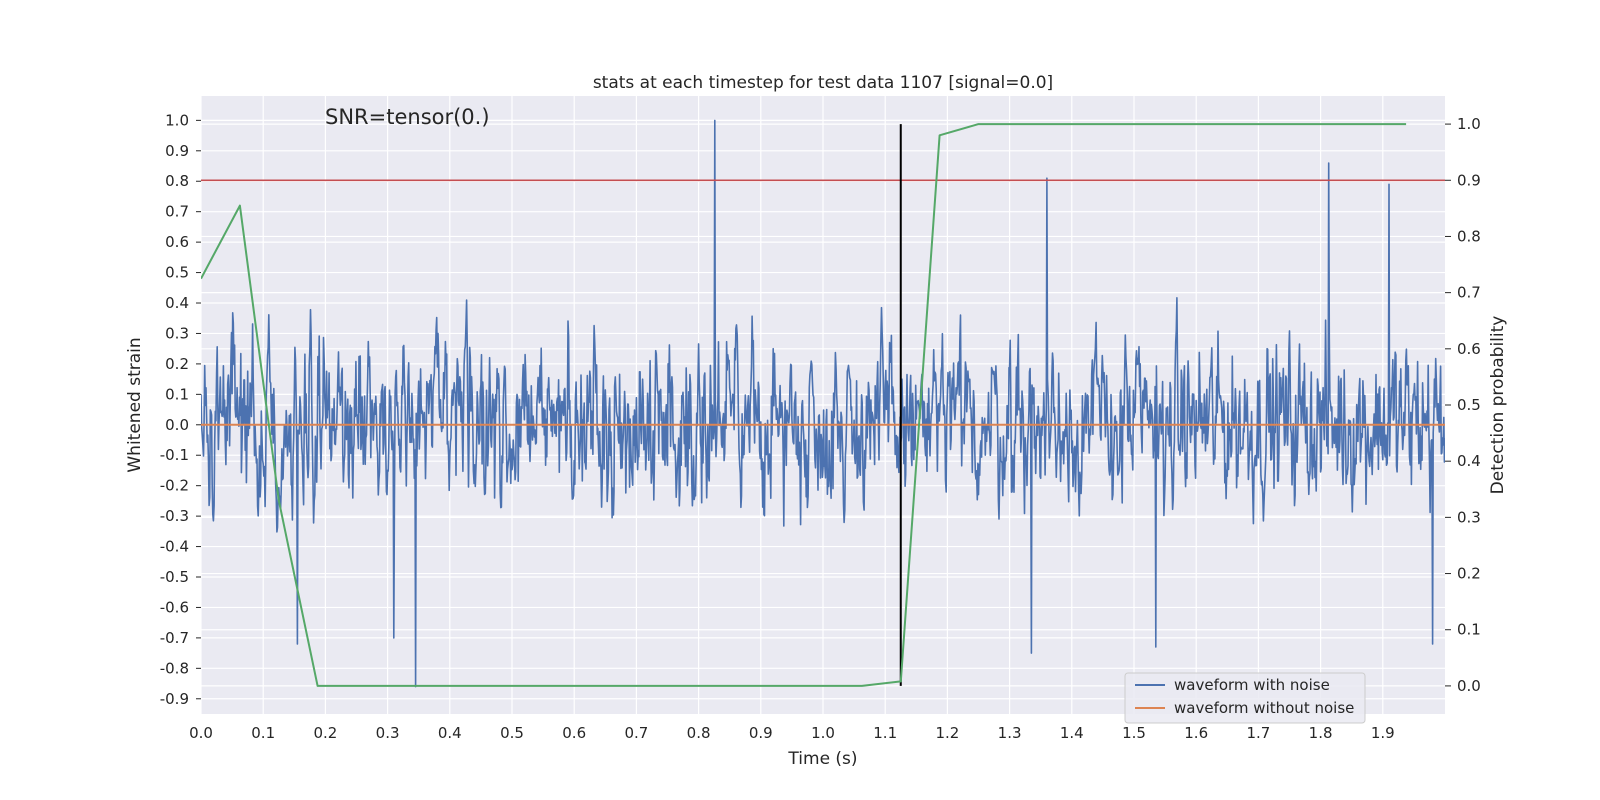  Describe the element at coordinates (1469, 630) in the screenshot. I see `y-right-tick-label: 0.1` at that location.